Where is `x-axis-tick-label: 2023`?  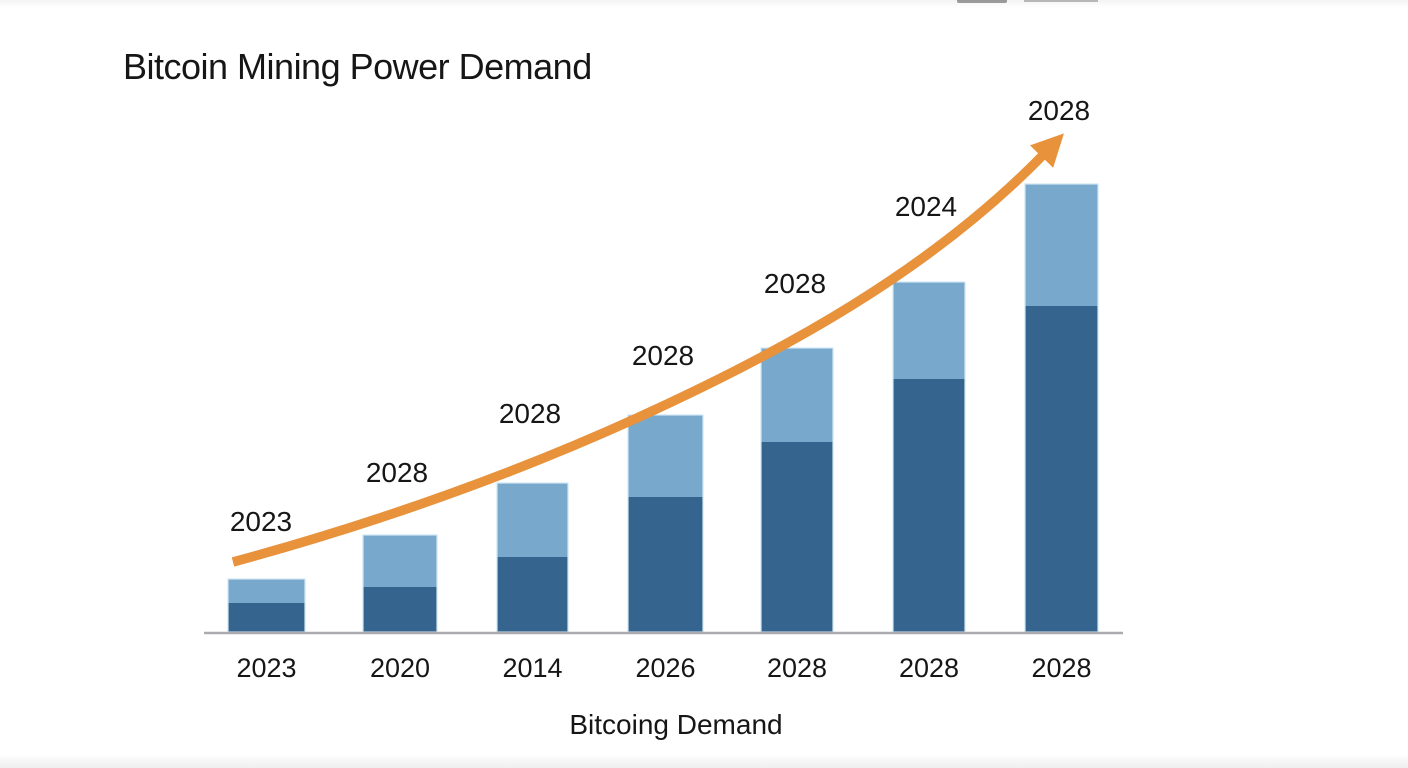 x-axis-tick-label: 2023 is located at coordinates (266, 668).